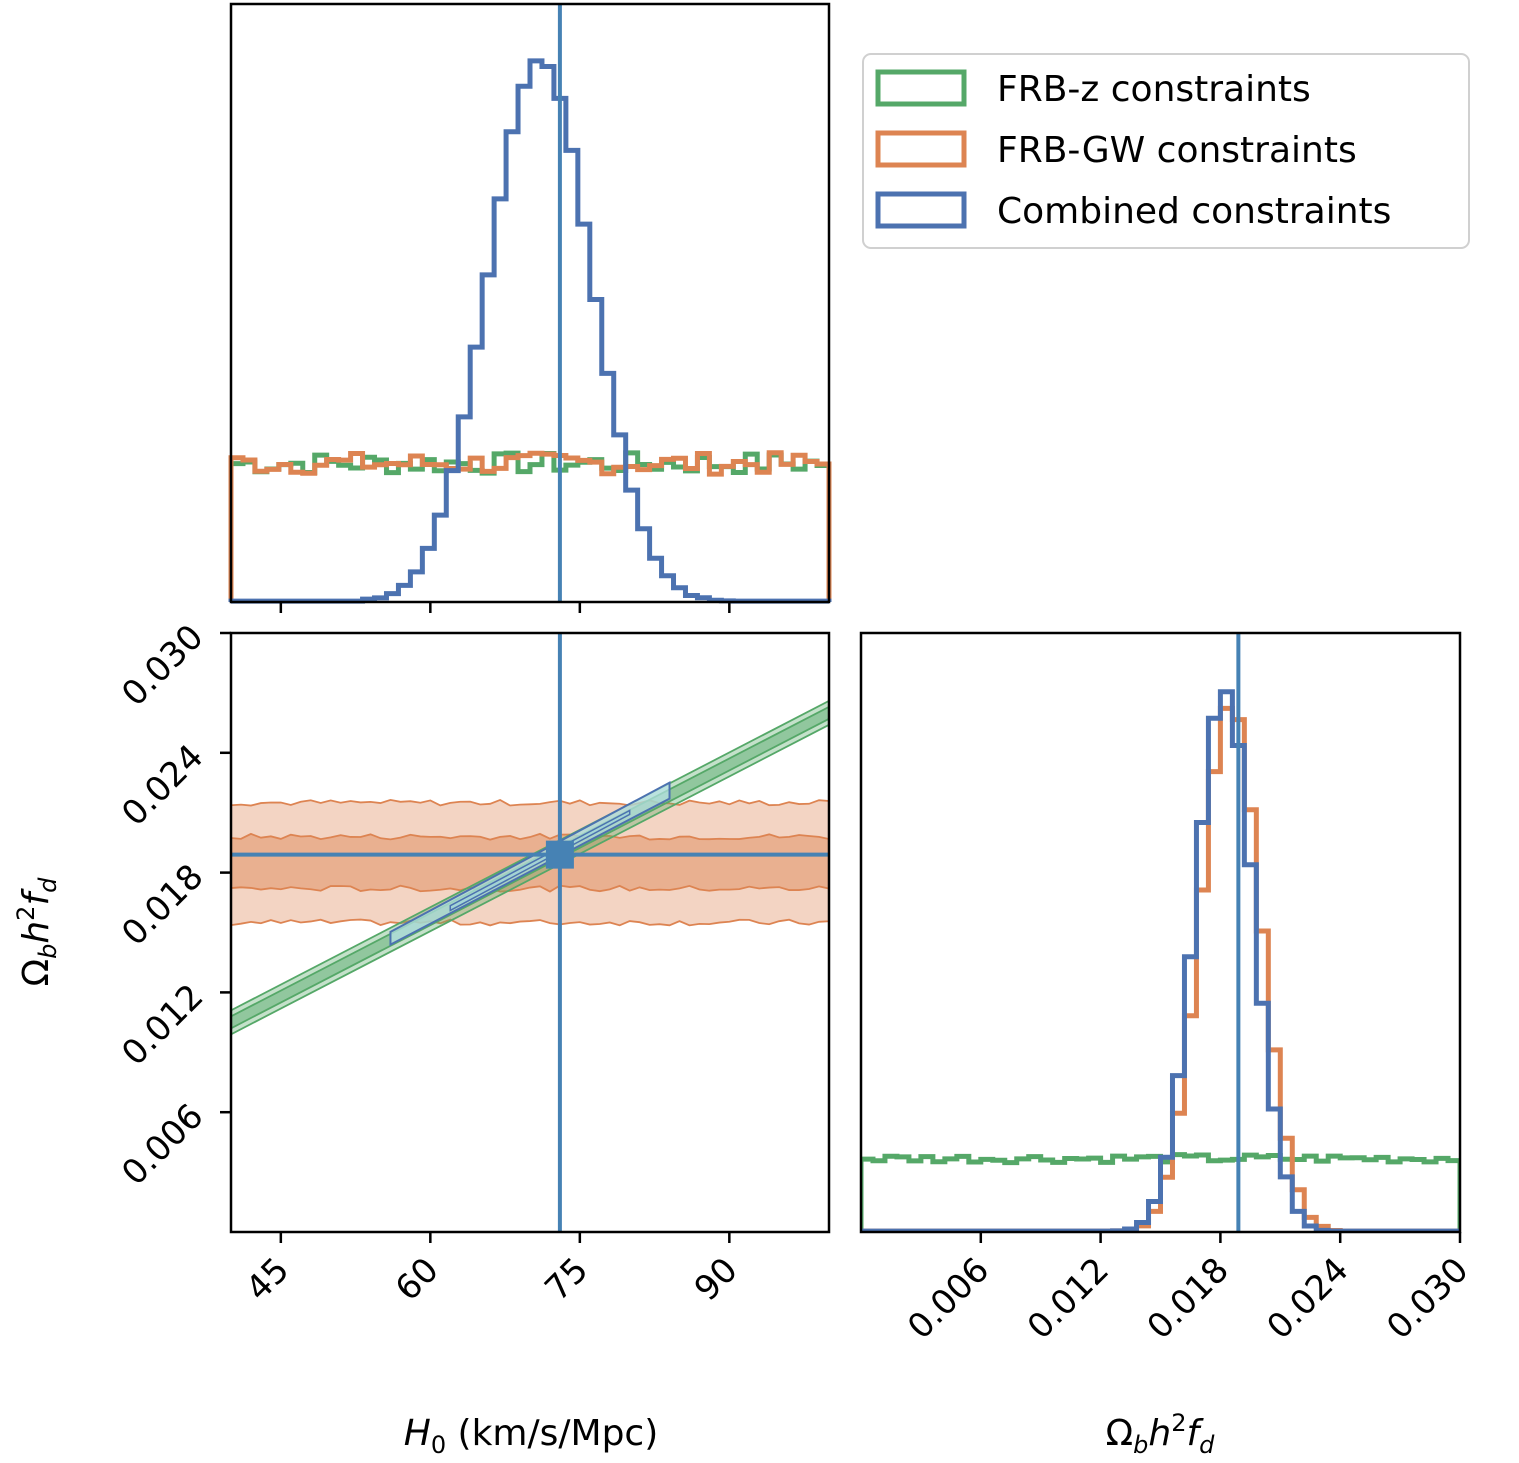 The width and height of the screenshot is (1519, 1463). What do you see at coordinates (559, 854) in the screenshot?
I see `truth-marker` at bounding box center [559, 854].